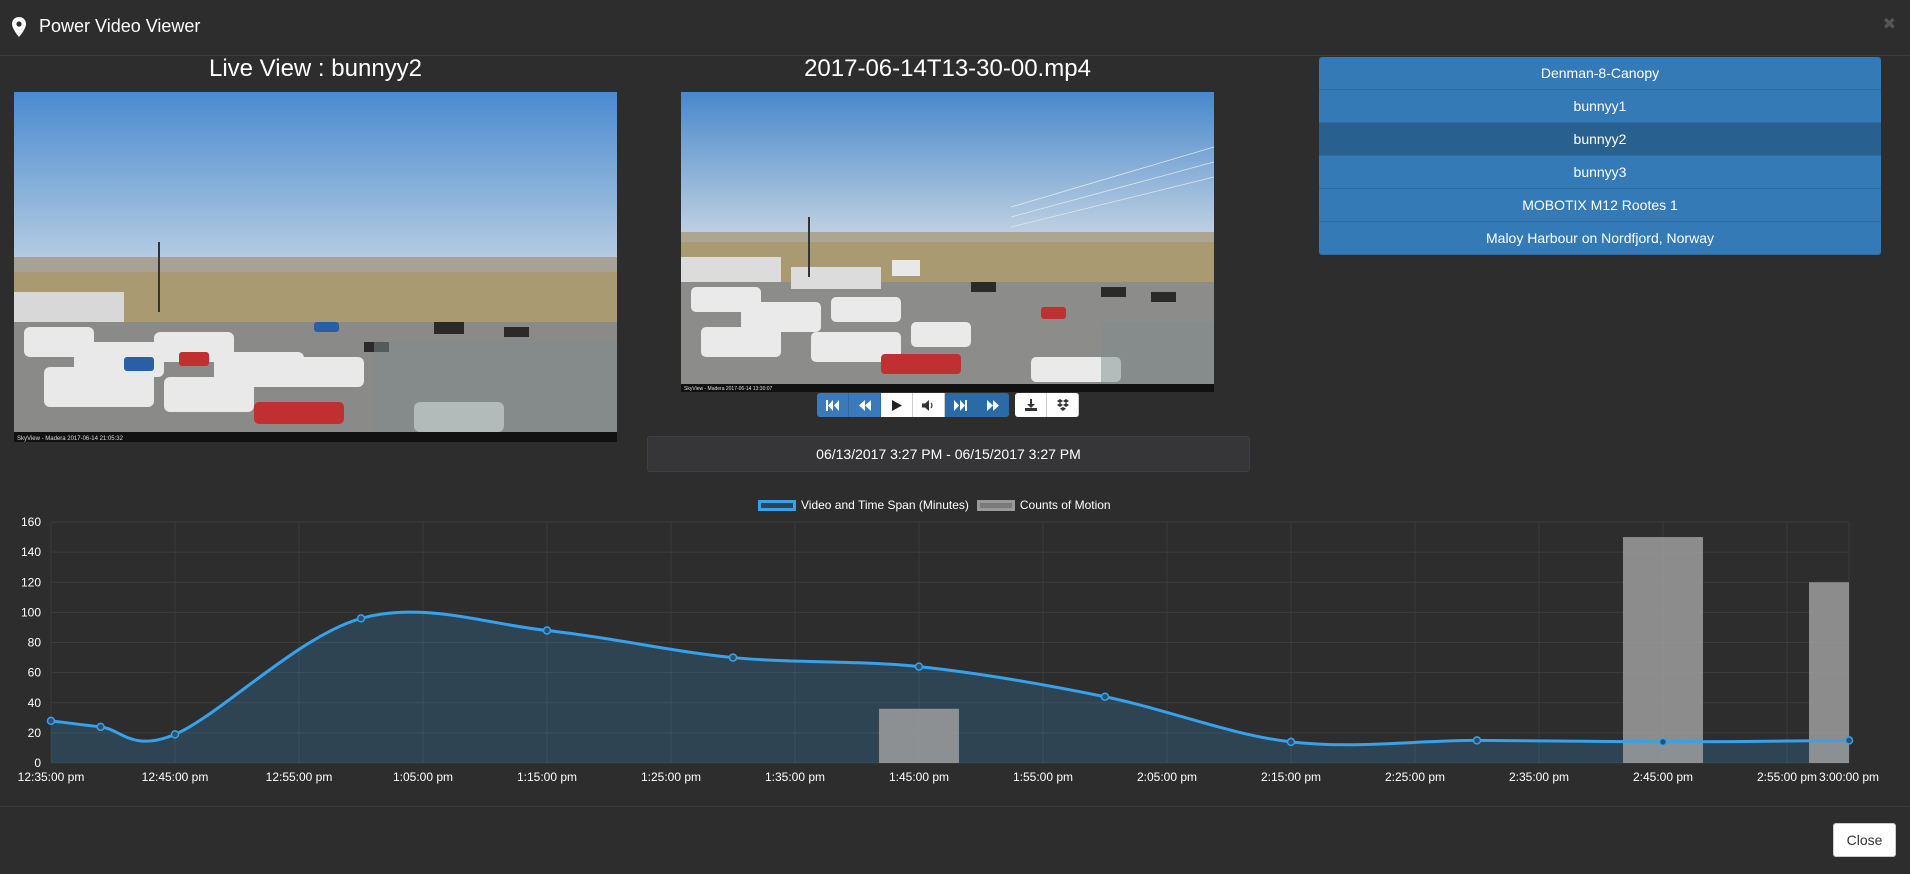  Describe the element at coordinates (795, 777) in the screenshot. I see `x-tick-label: 1:35:00 pm` at that location.